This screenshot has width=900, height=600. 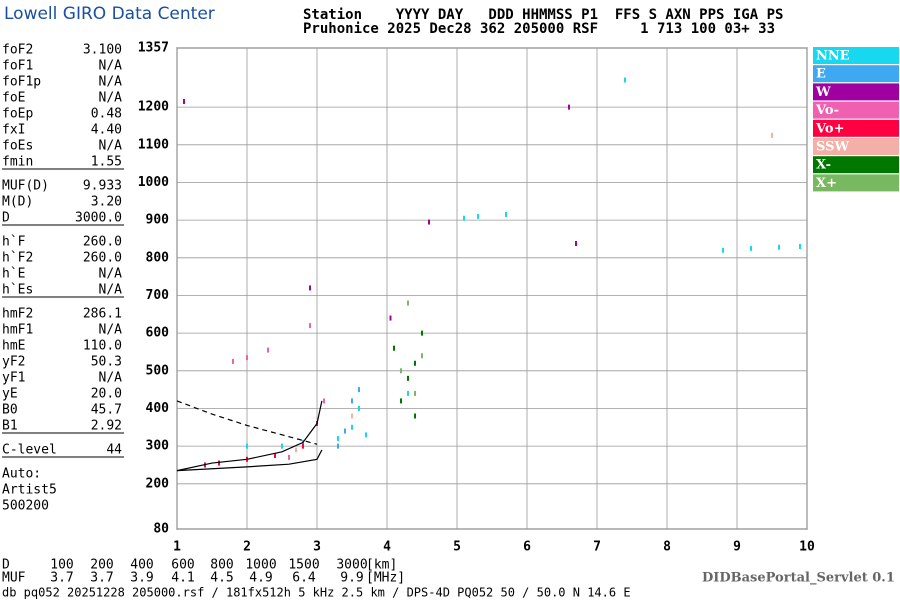 I want to click on param-name: D, so click(x=6, y=218).